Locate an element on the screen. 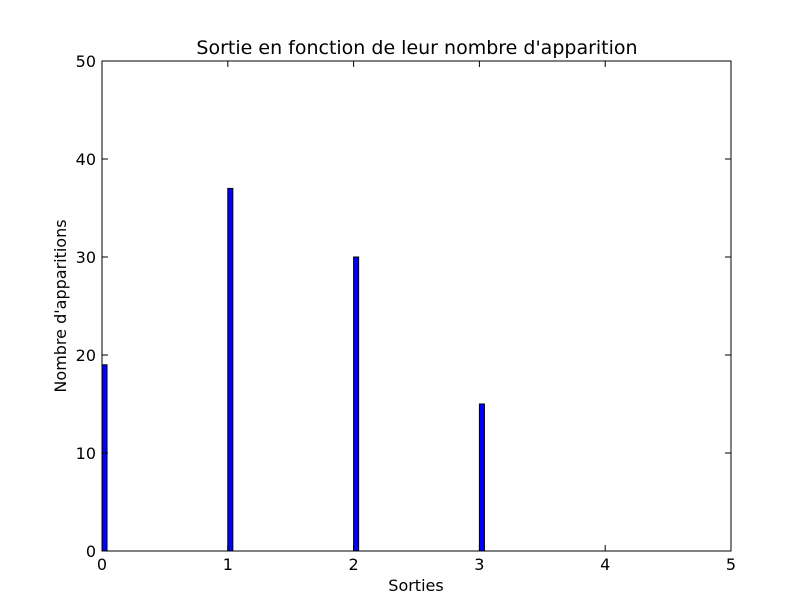 The image size is (812, 612). x-tick-label-3: 3 is located at coordinates (479, 564).